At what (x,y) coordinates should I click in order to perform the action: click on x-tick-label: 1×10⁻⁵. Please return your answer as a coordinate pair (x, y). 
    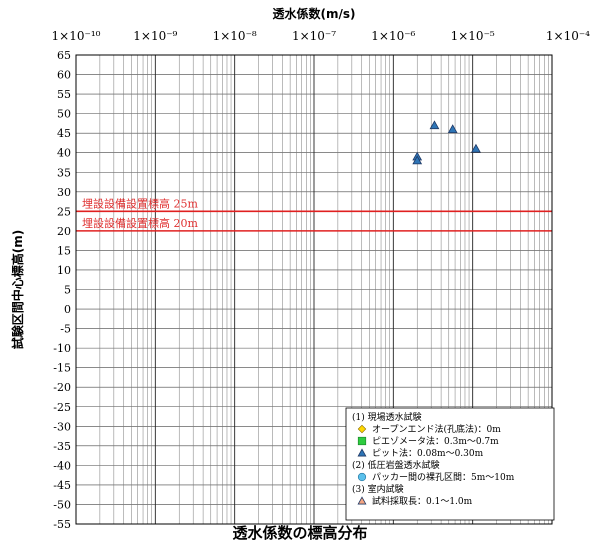
    Looking at the image, I should click on (473, 36).